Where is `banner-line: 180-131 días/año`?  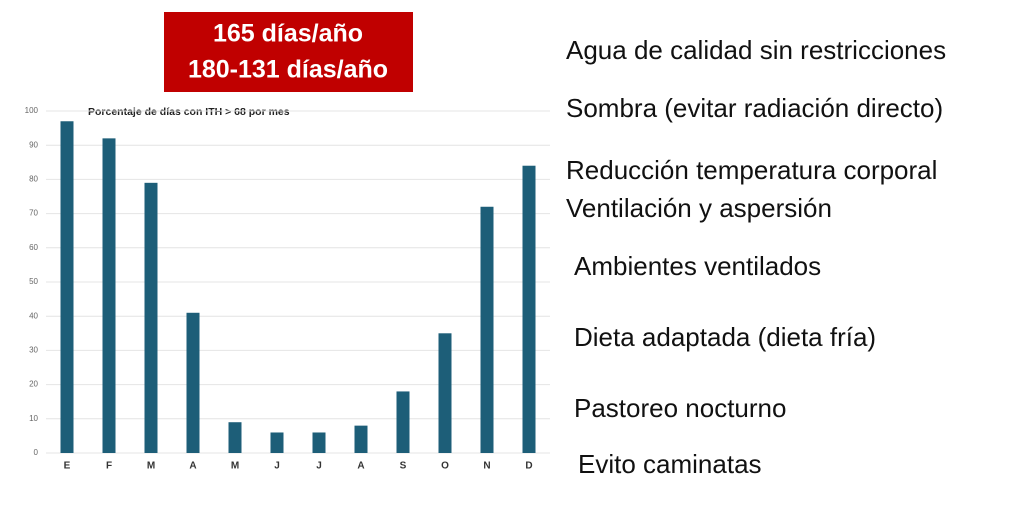
banner-line: 180-131 días/año is located at coordinates (288, 70).